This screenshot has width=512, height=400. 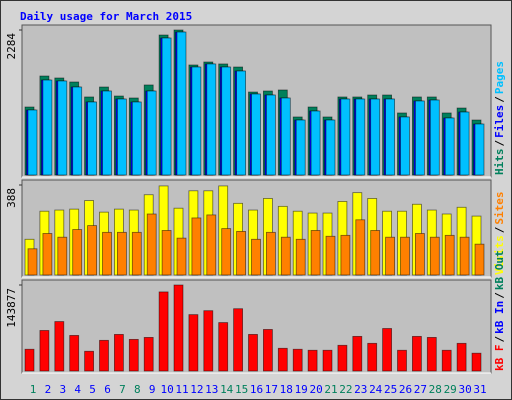 What do you see at coordinates (376, 389) in the screenshot?
I see `x-tick-label: 24` at bounding box center [376, 389].